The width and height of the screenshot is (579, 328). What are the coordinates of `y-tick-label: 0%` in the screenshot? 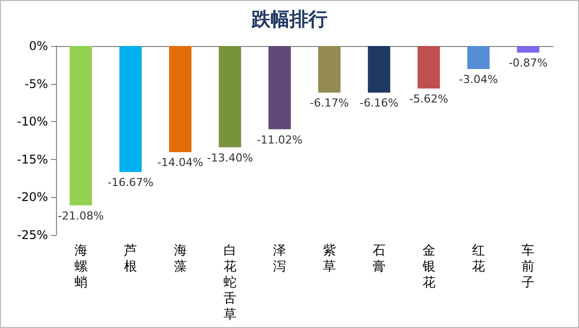 It's located at (38, 46).